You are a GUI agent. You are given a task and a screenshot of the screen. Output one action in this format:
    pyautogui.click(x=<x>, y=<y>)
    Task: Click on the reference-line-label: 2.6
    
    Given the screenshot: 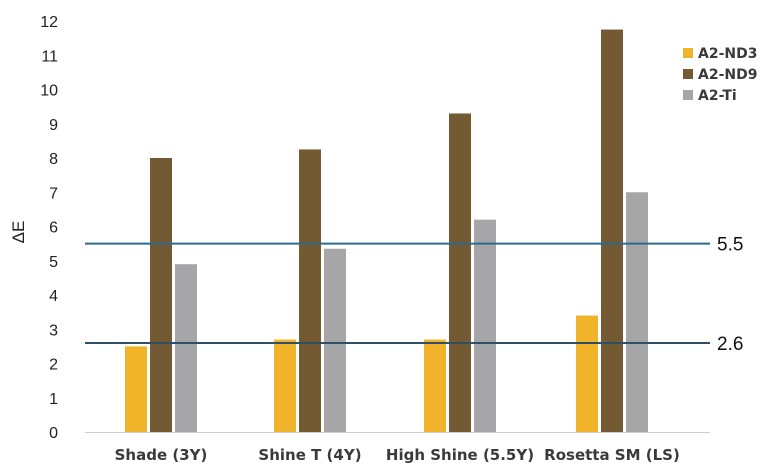 What is the action you would take?
    pyautogui.click(x=730, y=344)
    